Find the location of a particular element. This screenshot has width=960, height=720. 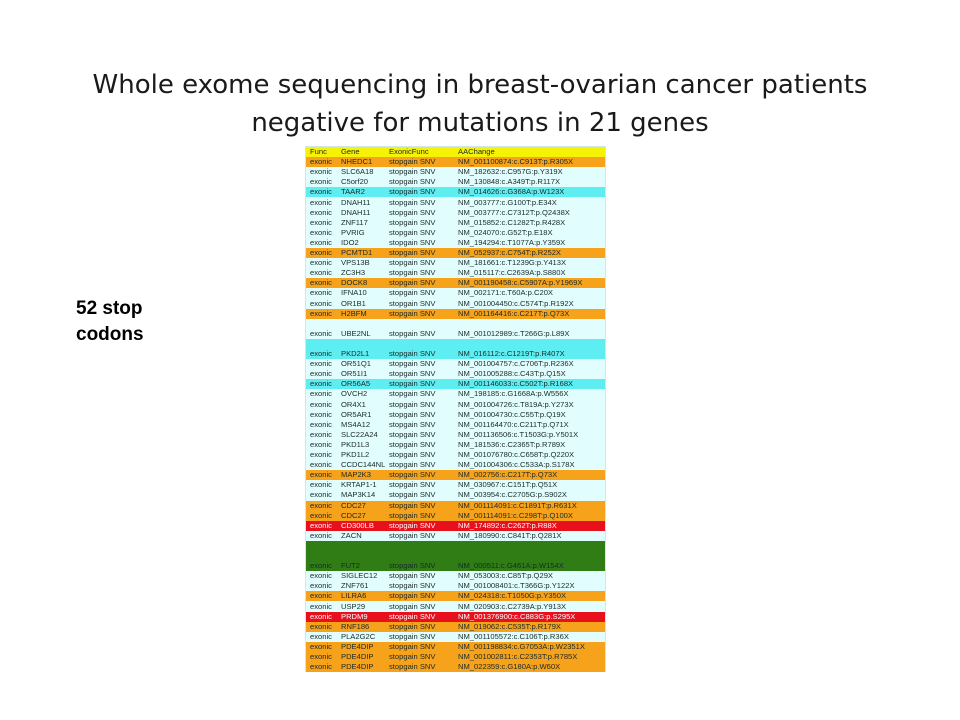

cell-gene: PLA2G2C is located at coordinates (358, 636).